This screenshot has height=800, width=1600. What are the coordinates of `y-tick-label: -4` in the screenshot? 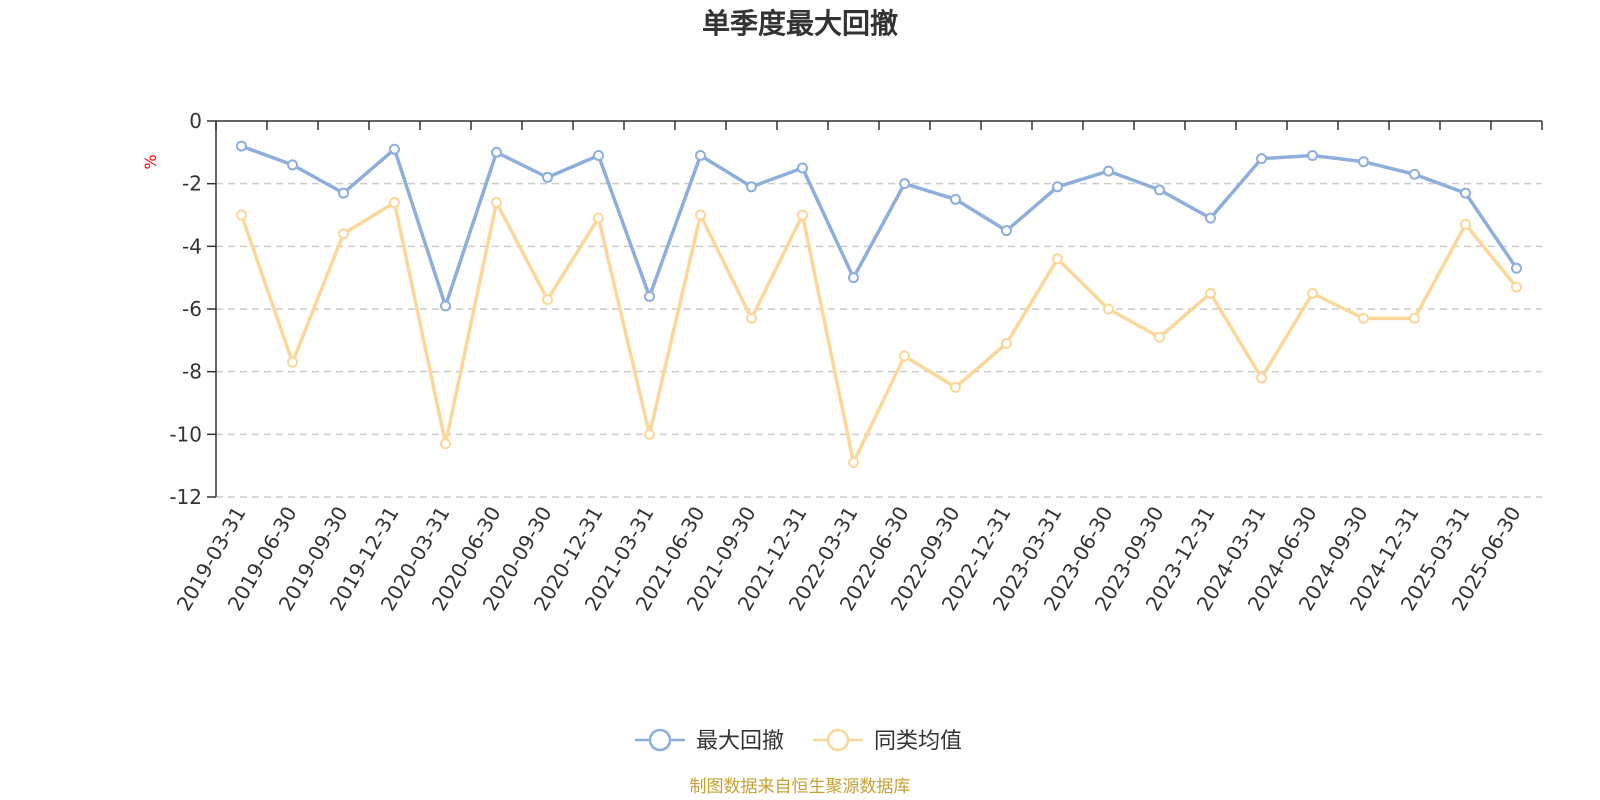 It's located at (192, 246).